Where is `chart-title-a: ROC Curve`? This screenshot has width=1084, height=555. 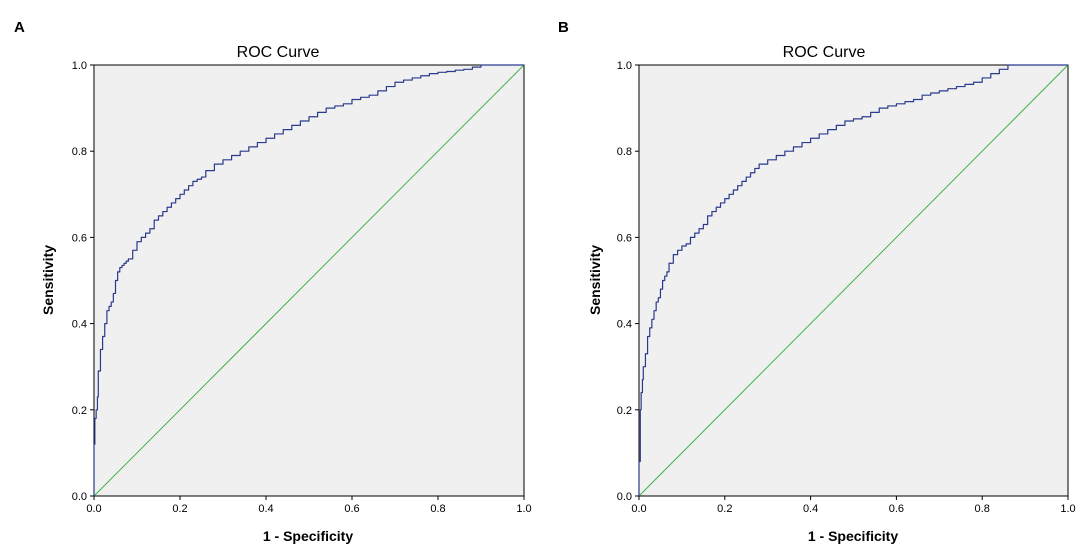
chart-title-a: ROC Curve is located at coordinates (278, 52).